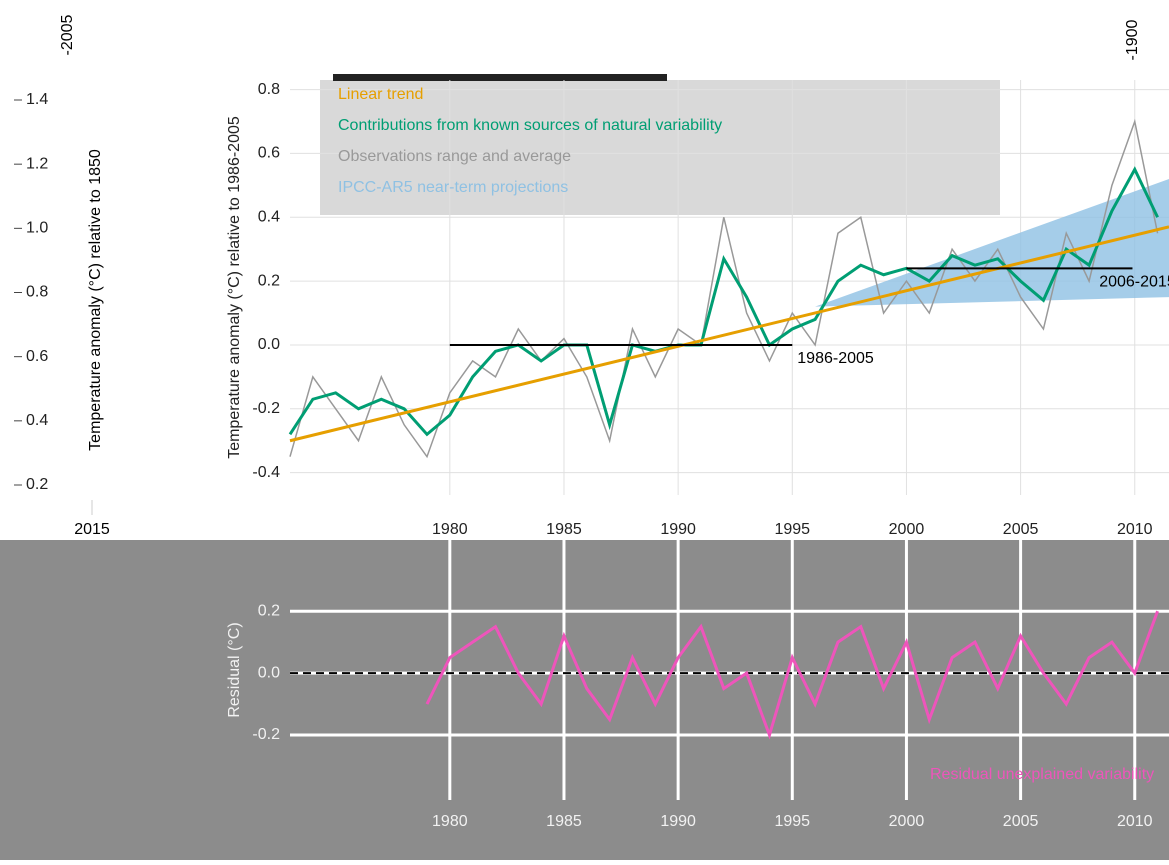  What do you see at coordinates (92, 529) in the screenshot?
I see `x-tick-label: 2015` at bounding box center [92, 529].